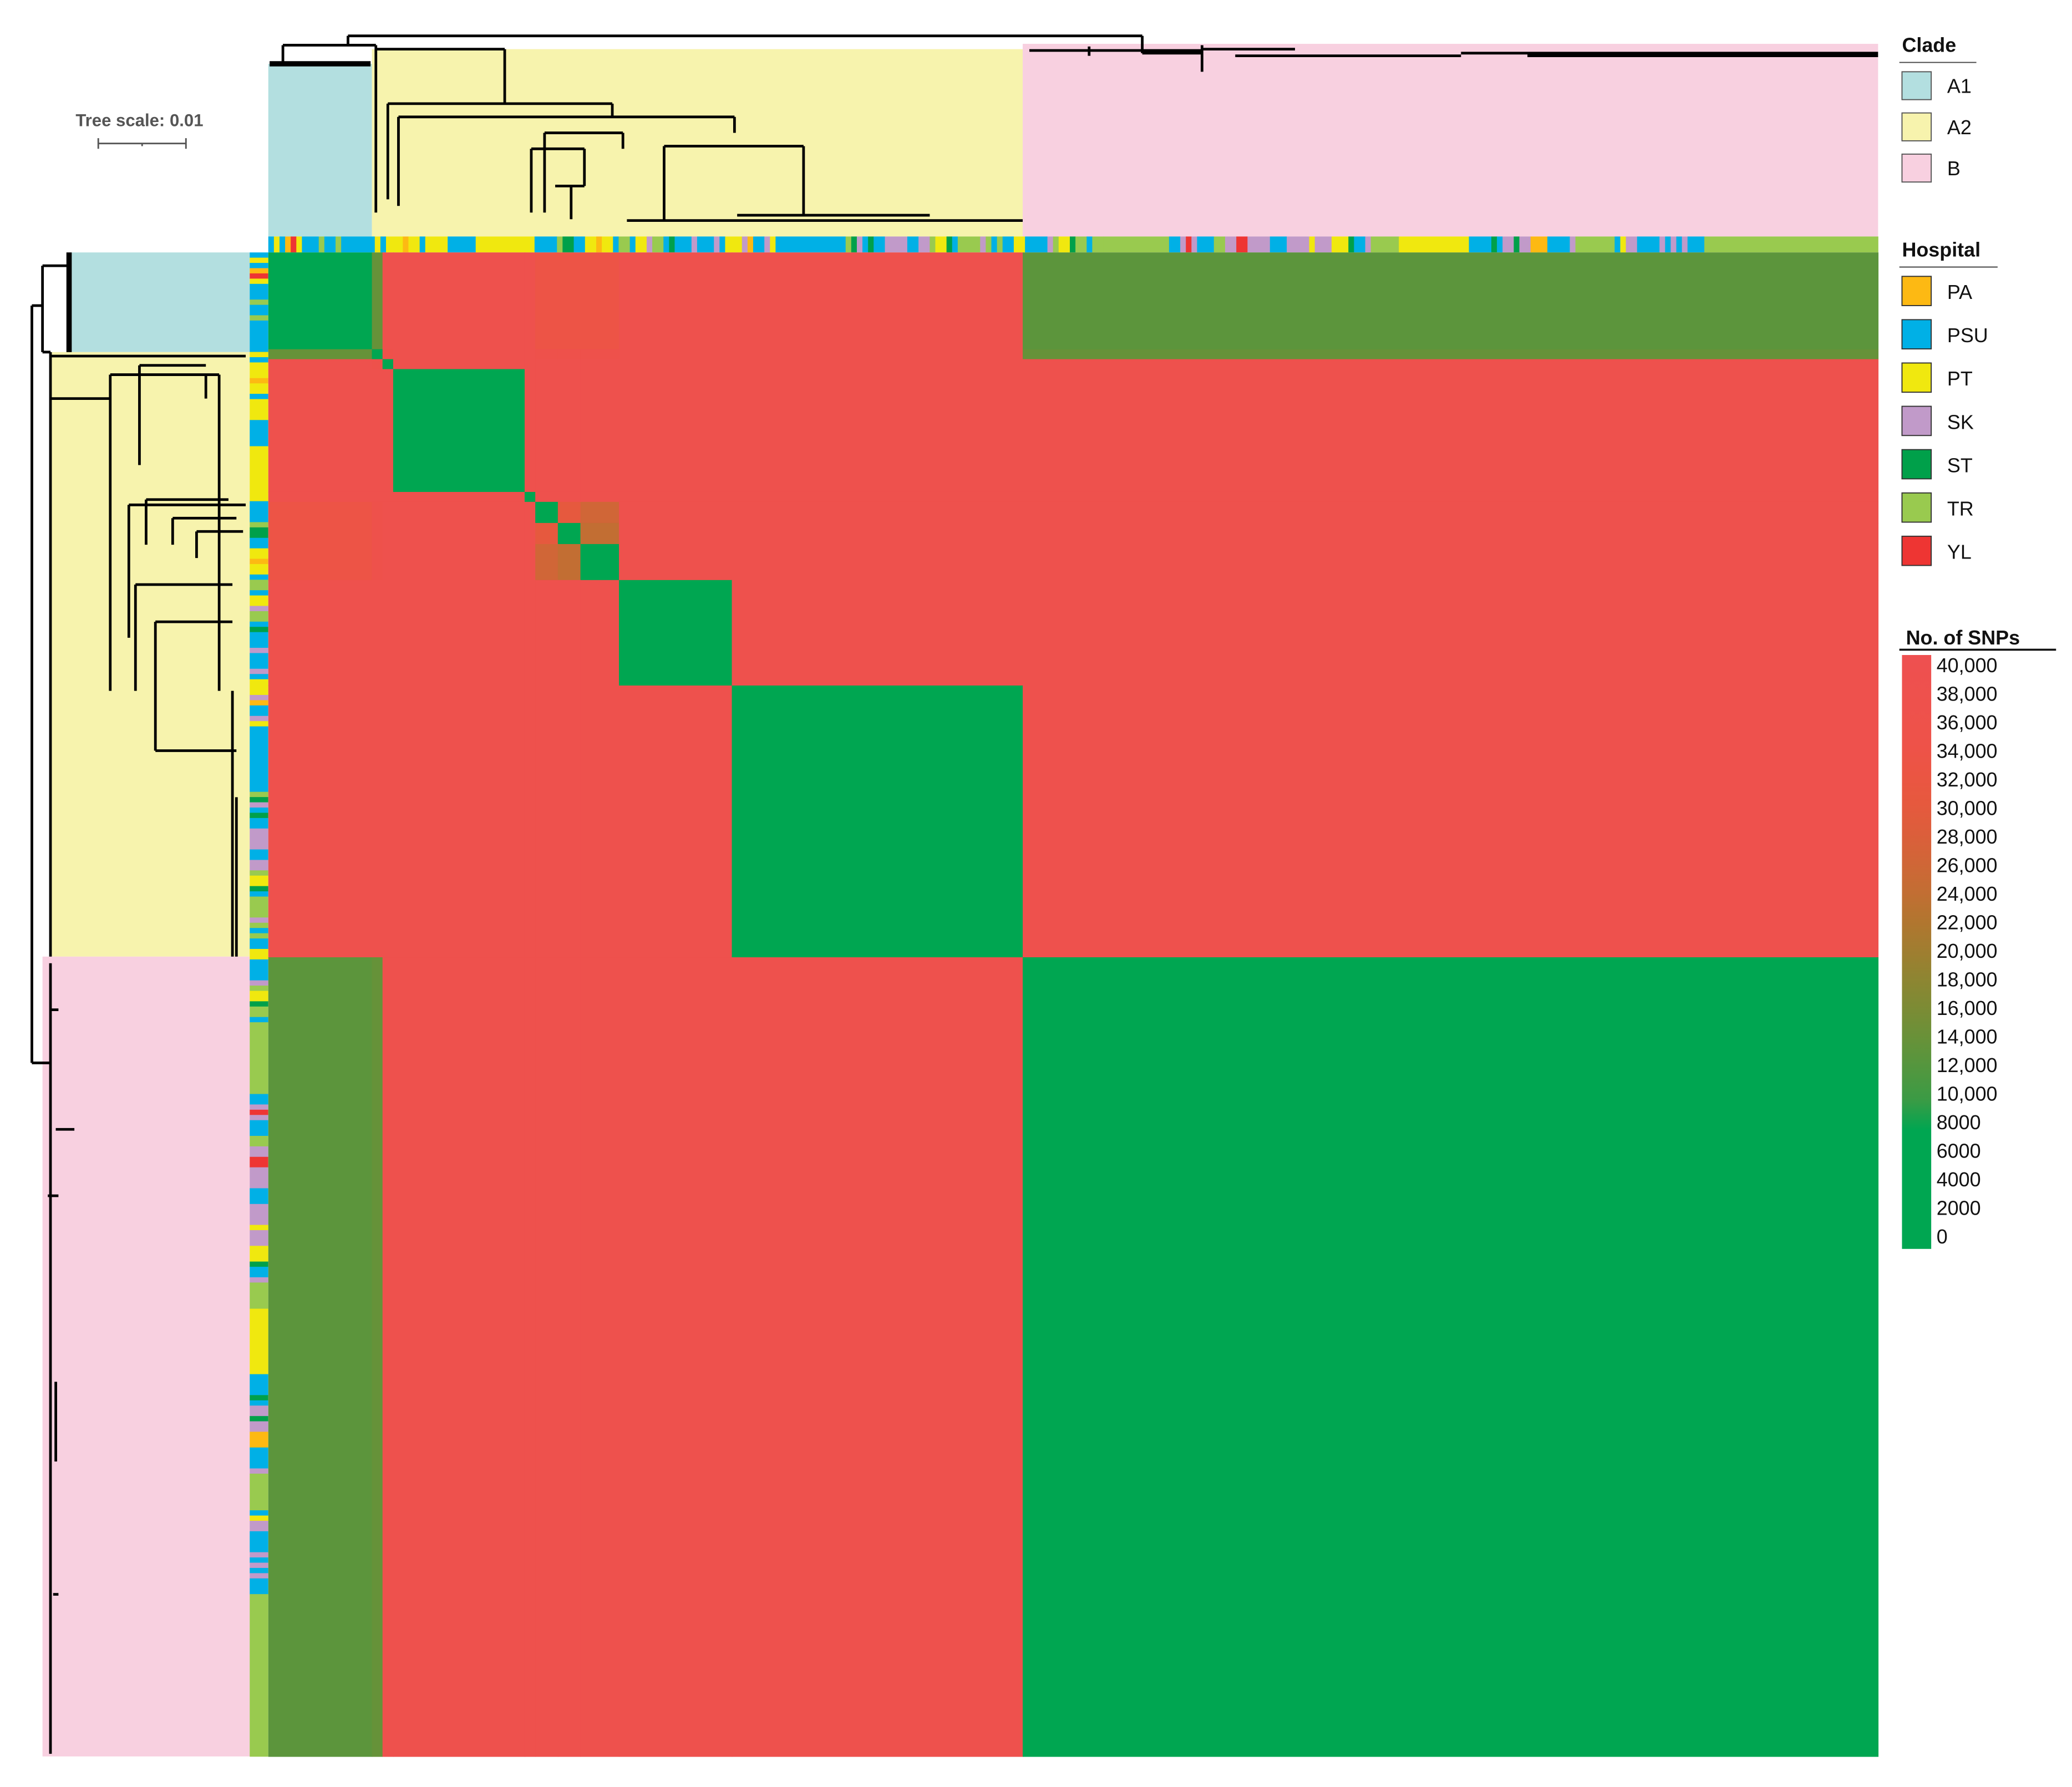 Image resolution: width=2072 pixels, height=1787 pixels. Describe the element at coordinates (1916, 168) in the screenshot. I see `clade-swatch-b` at that location.